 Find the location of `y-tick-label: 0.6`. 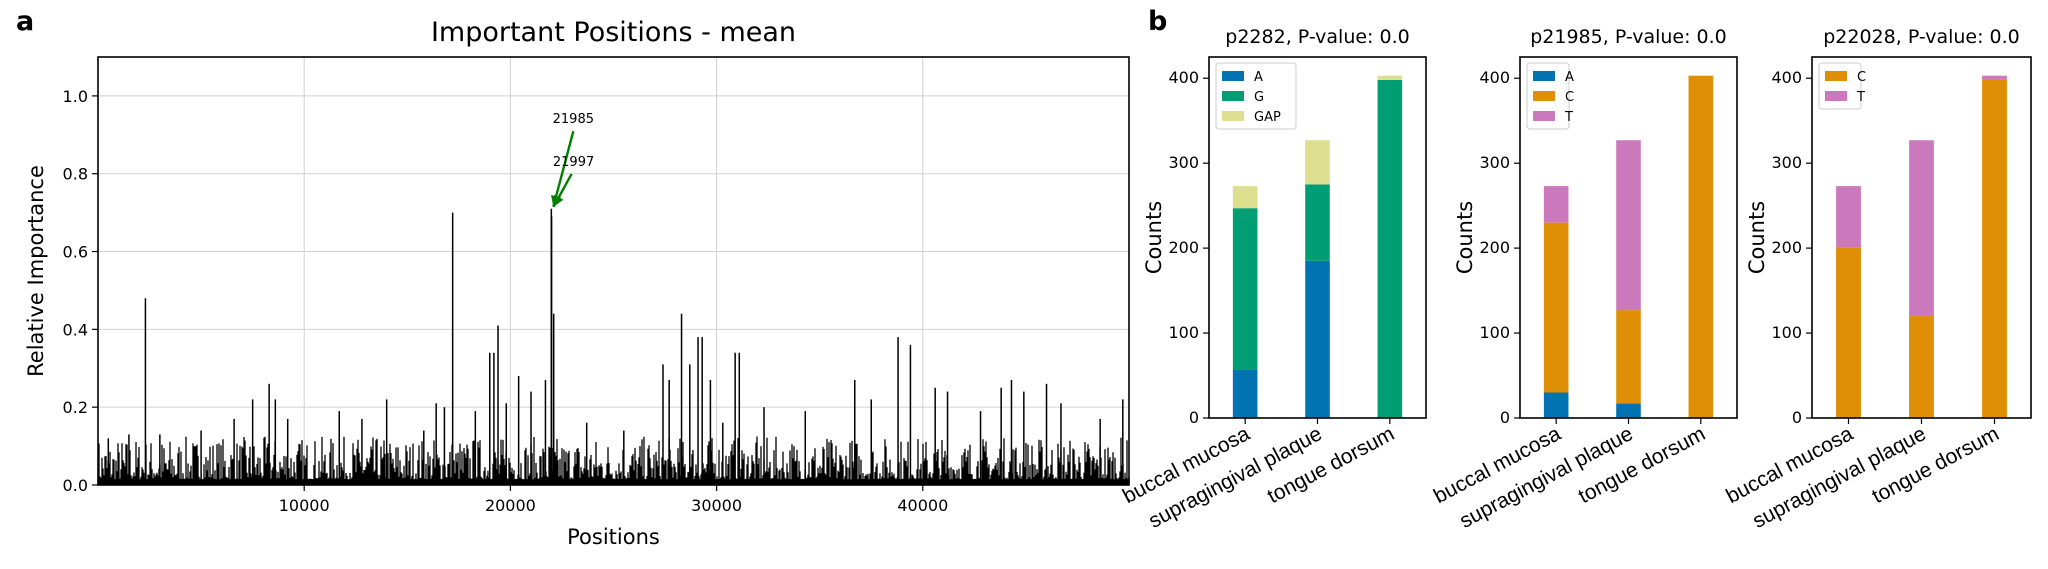

y-tick-label: 0.6 is located at coordinates (75, 252).